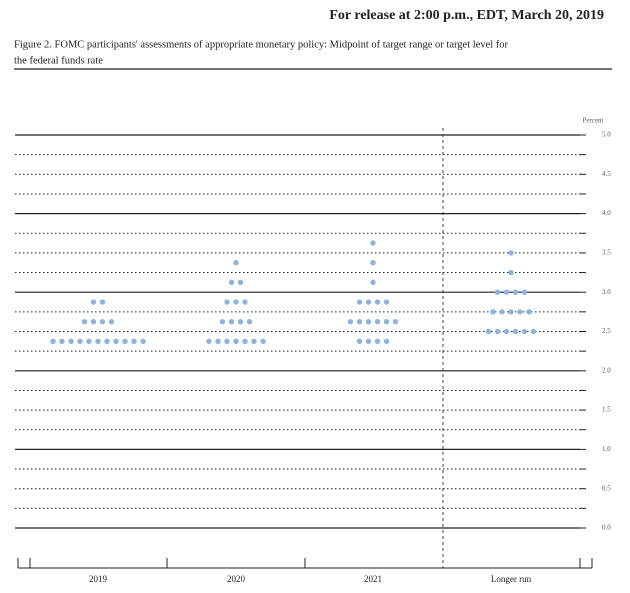 This screenshot has height=593, width=630. What do you see at coordinates (606, 213) in the screenshot?
I see `y-tick-label: 4.0` at bounding box center [606, 213].